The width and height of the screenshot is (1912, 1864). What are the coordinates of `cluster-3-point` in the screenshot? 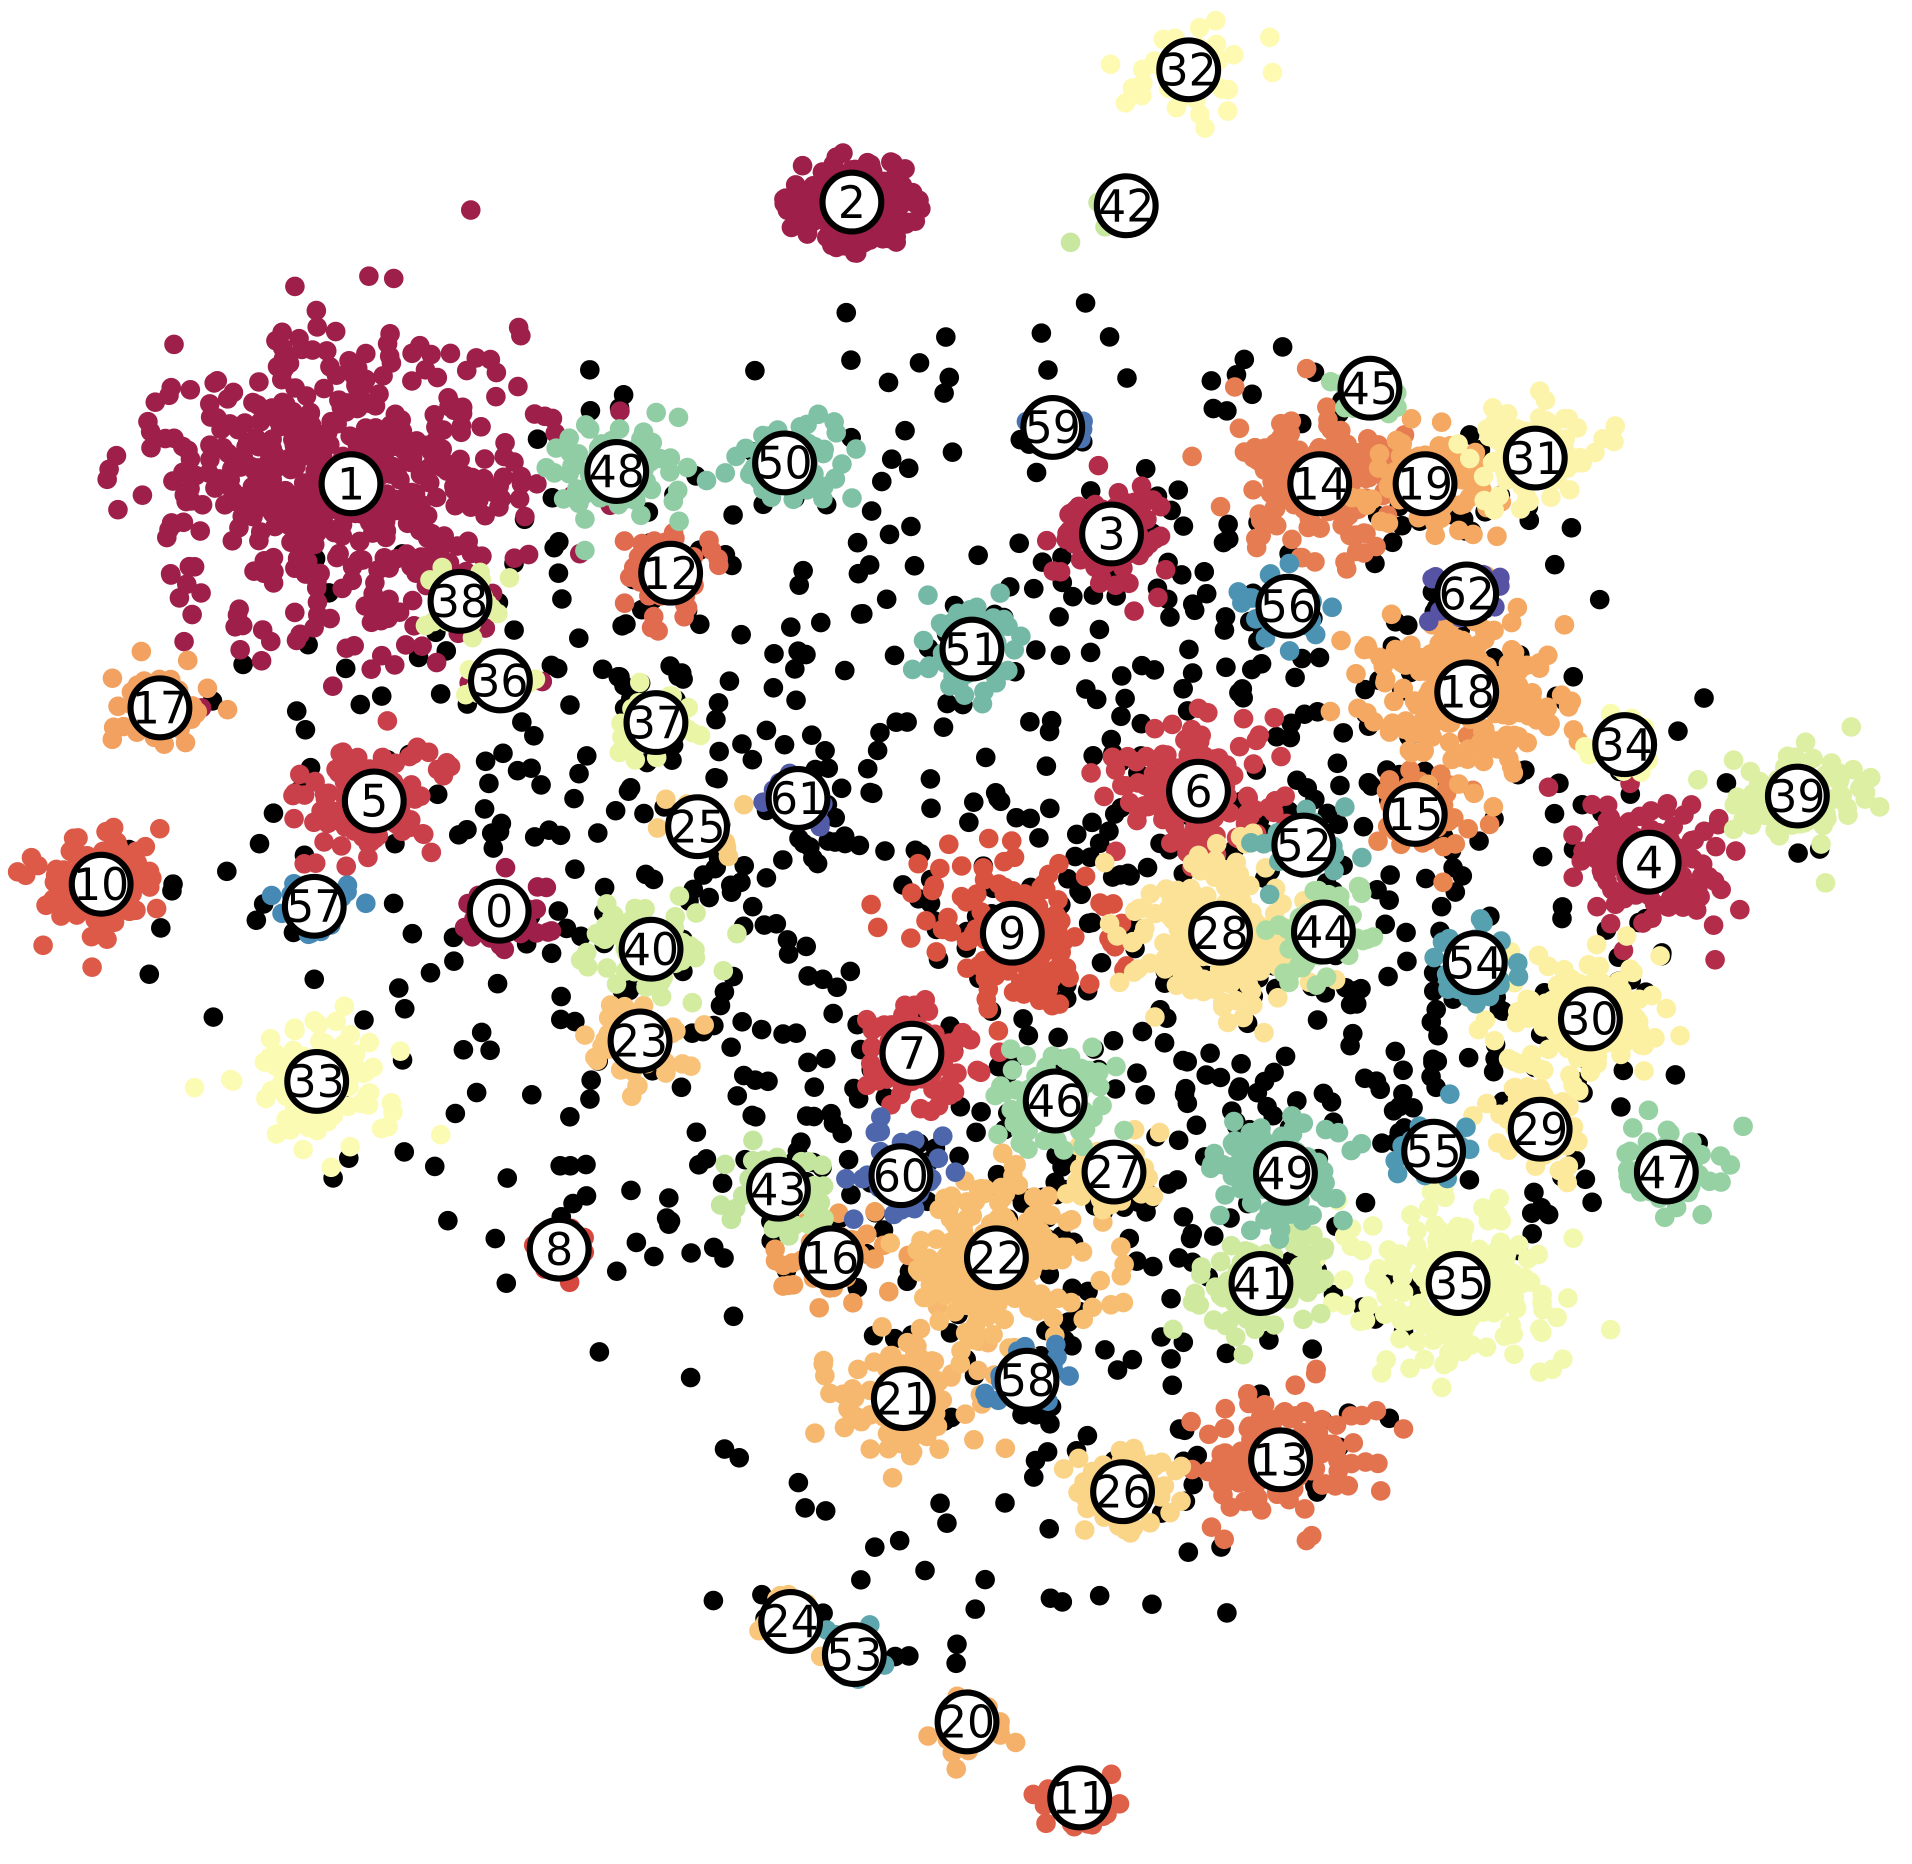 It's located at (1069, 514).